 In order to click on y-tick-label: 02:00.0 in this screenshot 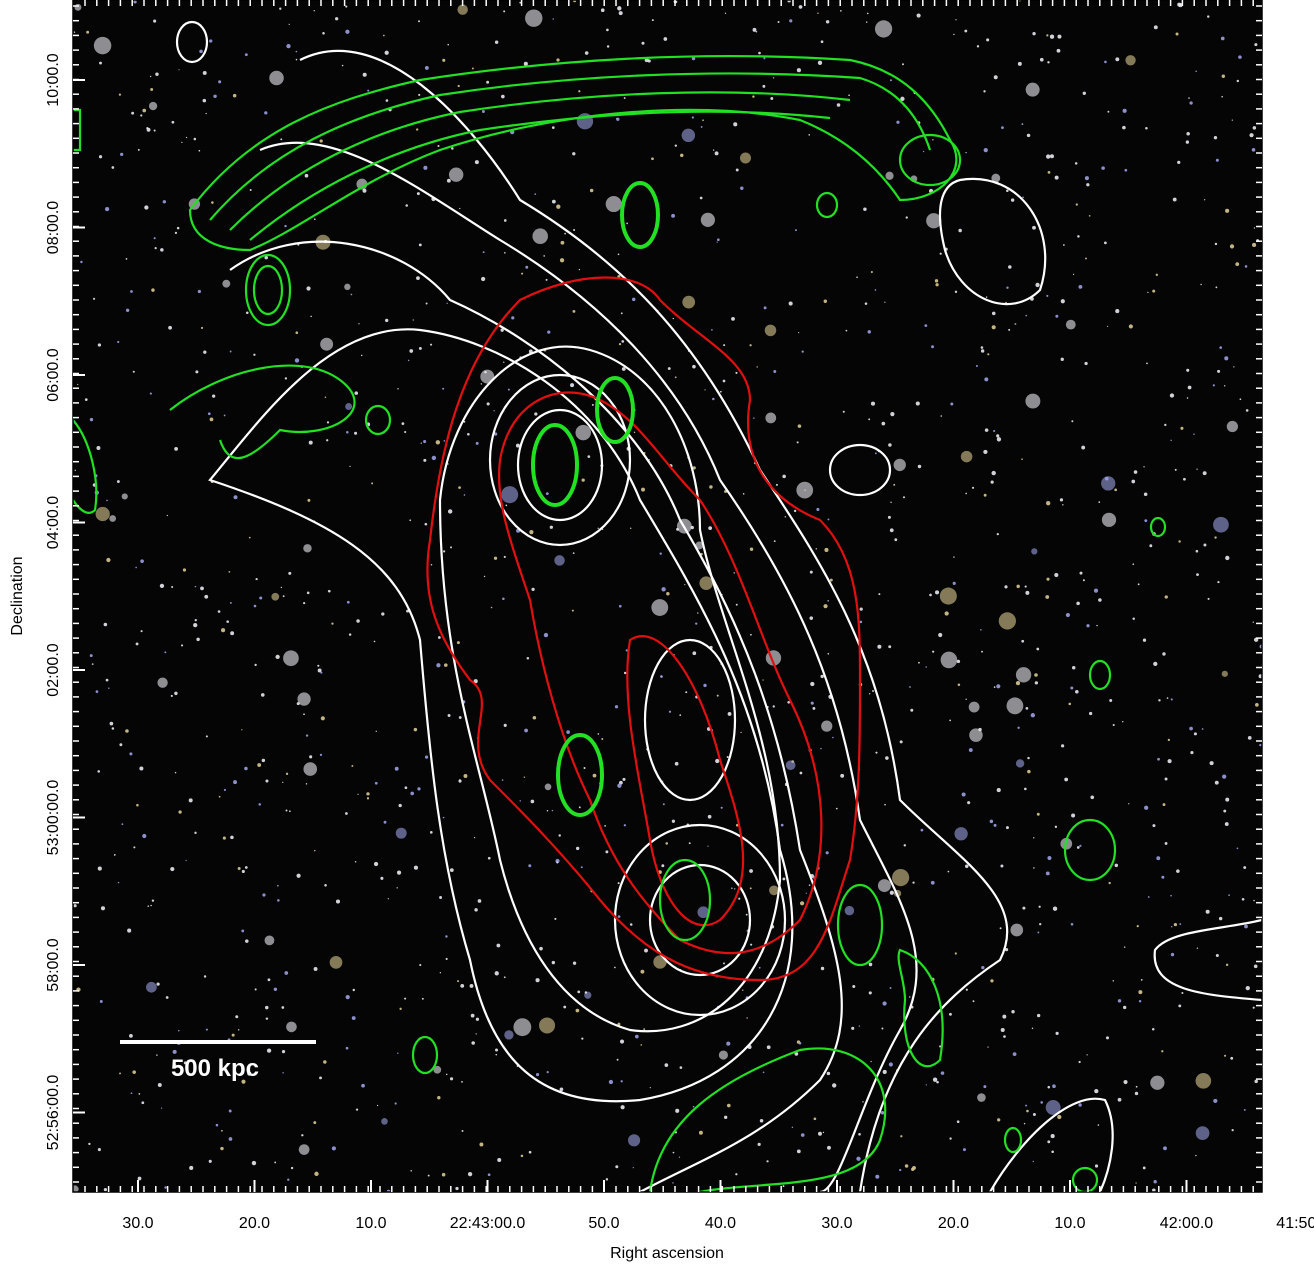, I will do `click(53, 669)`.